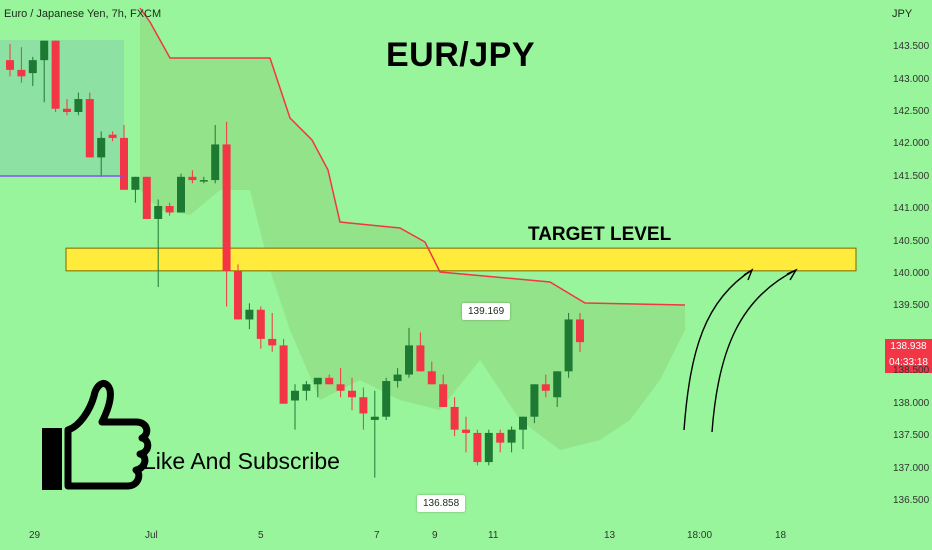  Describe the element at coordinates (83, 14) in the screenshot. I see `symbol-label: Euro / Japanese Yen, 7h, FXCM` at that location.